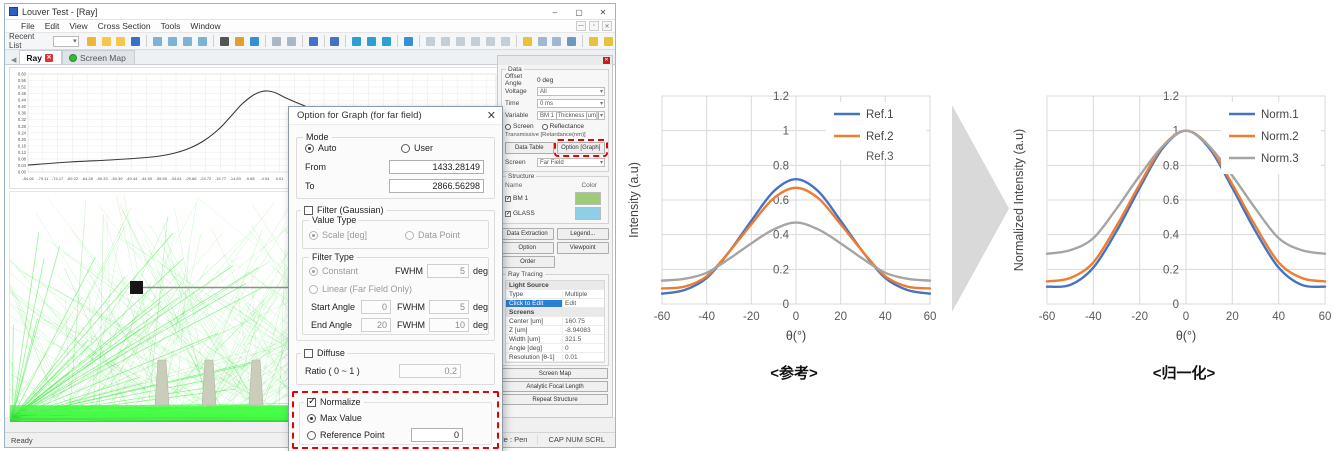 The image size is (1333, 451). What do you see at coordinates (449, 307) in the screenshot?
I see `start-fwhm-field: 5` at bounding box center [449, 307].